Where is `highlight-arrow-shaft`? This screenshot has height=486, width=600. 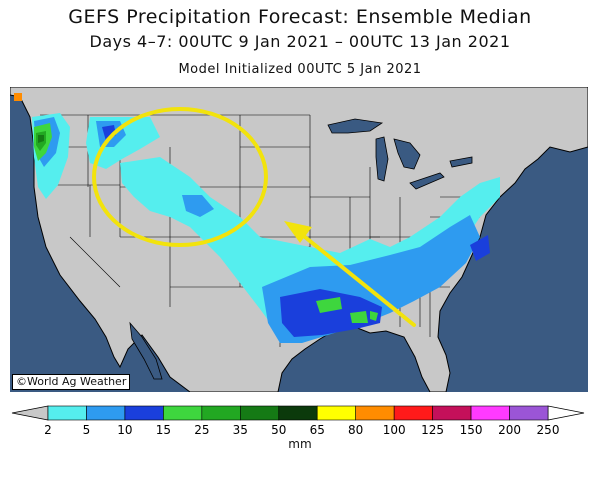
highlight-arrow-shaft is located at coordinates (357, 279).